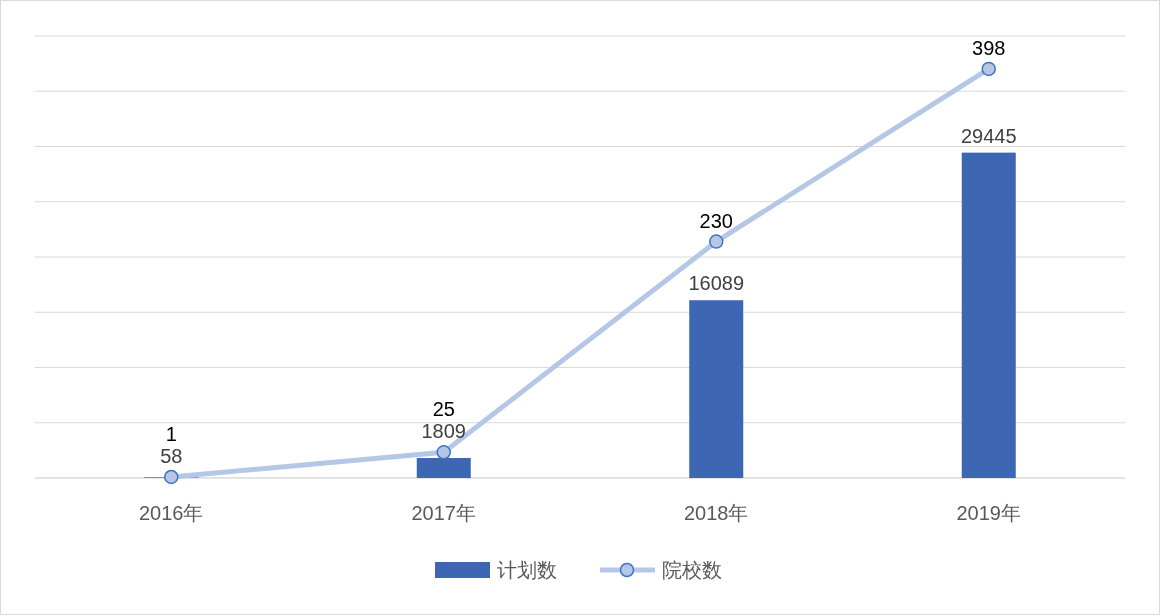 Image resolution: width=1160 pixels, height=615 pixels. Describe the element at coordinates (716, 283) in the screenshot. I see `data-label: 16089` at that location.